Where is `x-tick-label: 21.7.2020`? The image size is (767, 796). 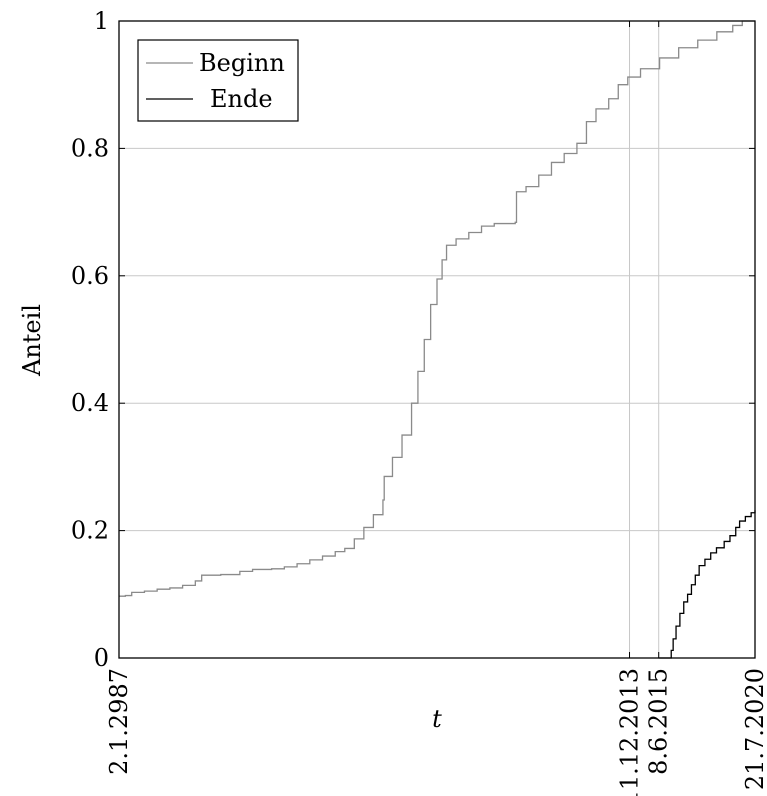
x-tick-label: 21.7.2020 is located at coordinates (754, 729).